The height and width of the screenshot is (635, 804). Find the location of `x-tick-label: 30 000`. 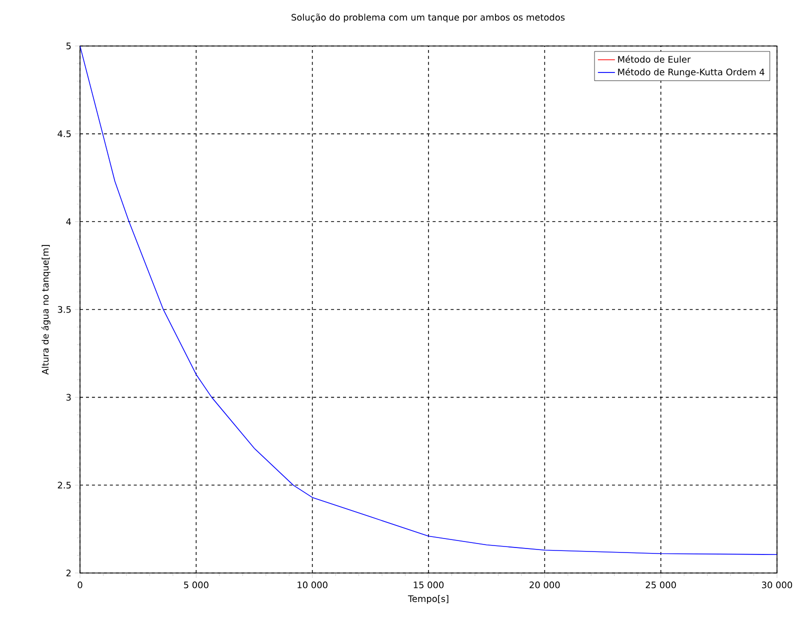

x-tick-label: 30 000 is located at coordinates (777, 585).